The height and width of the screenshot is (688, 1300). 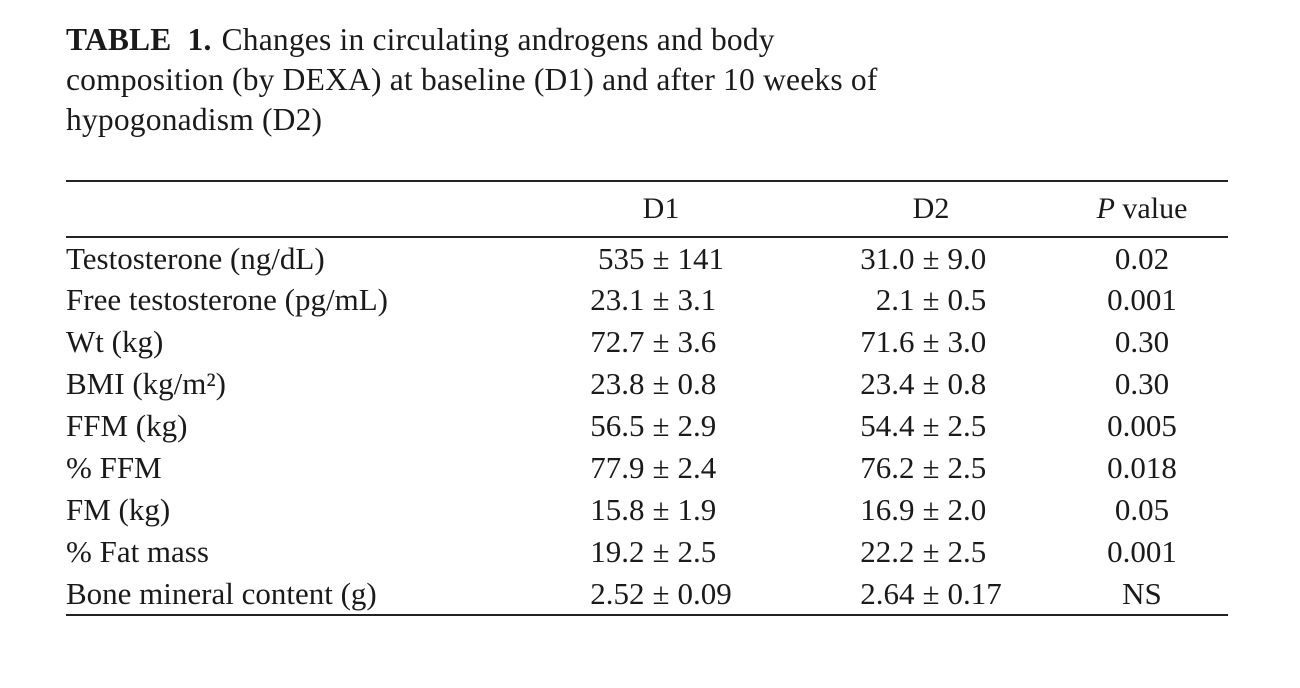 What do you see at coordinates (1142, 467) in the screenshot?
I see `cell-pvalue: 0.018` at bounding box center [1142, 467].